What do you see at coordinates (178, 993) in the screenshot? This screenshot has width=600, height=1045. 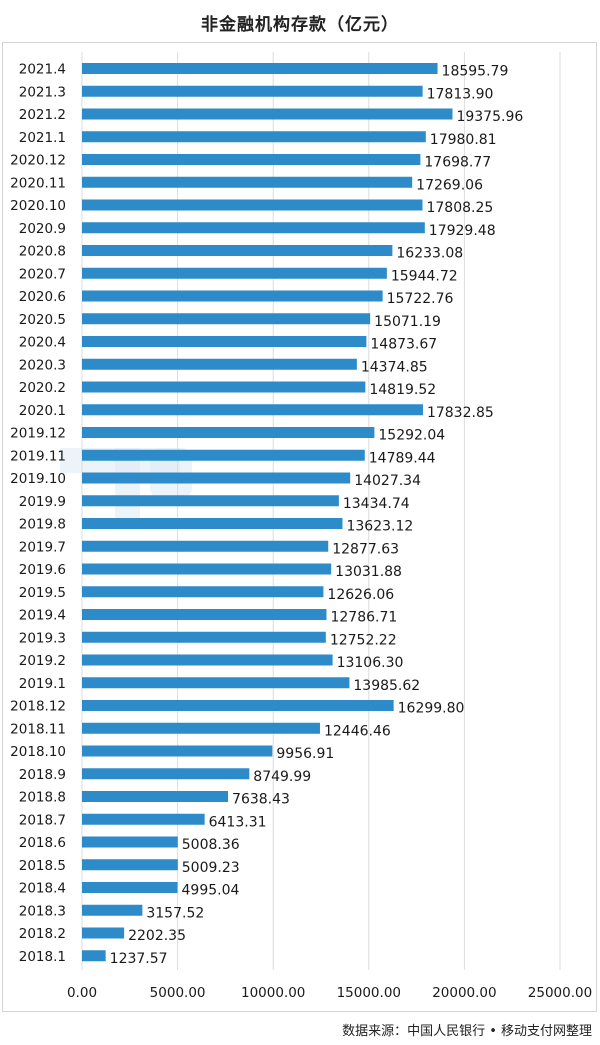 I see `x-tick-label: 5000.00` at bounding box center [178, 993].